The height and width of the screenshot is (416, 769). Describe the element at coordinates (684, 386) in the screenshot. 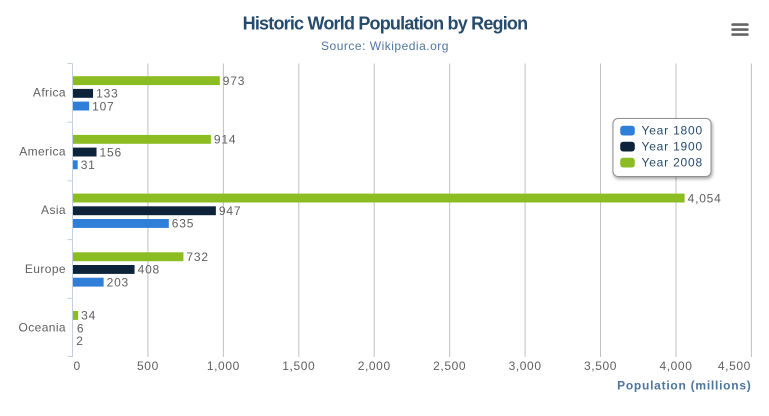

I see `svg-text: Population (millions)` at that location.